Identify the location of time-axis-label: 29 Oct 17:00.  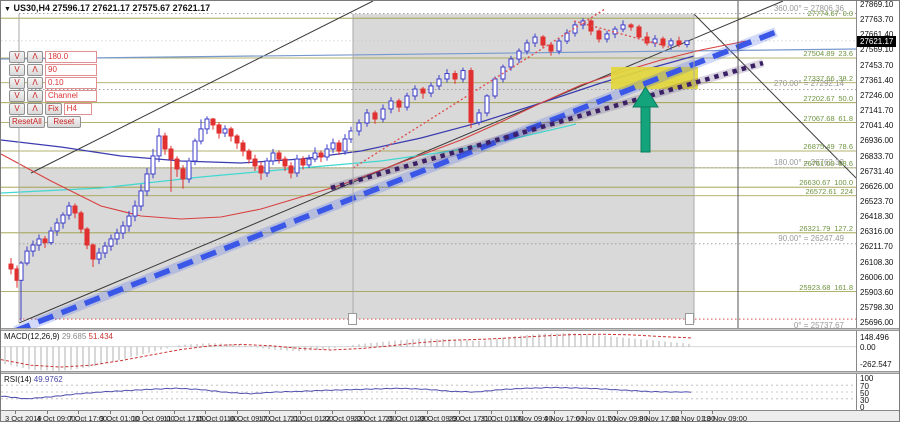
(470, 418).